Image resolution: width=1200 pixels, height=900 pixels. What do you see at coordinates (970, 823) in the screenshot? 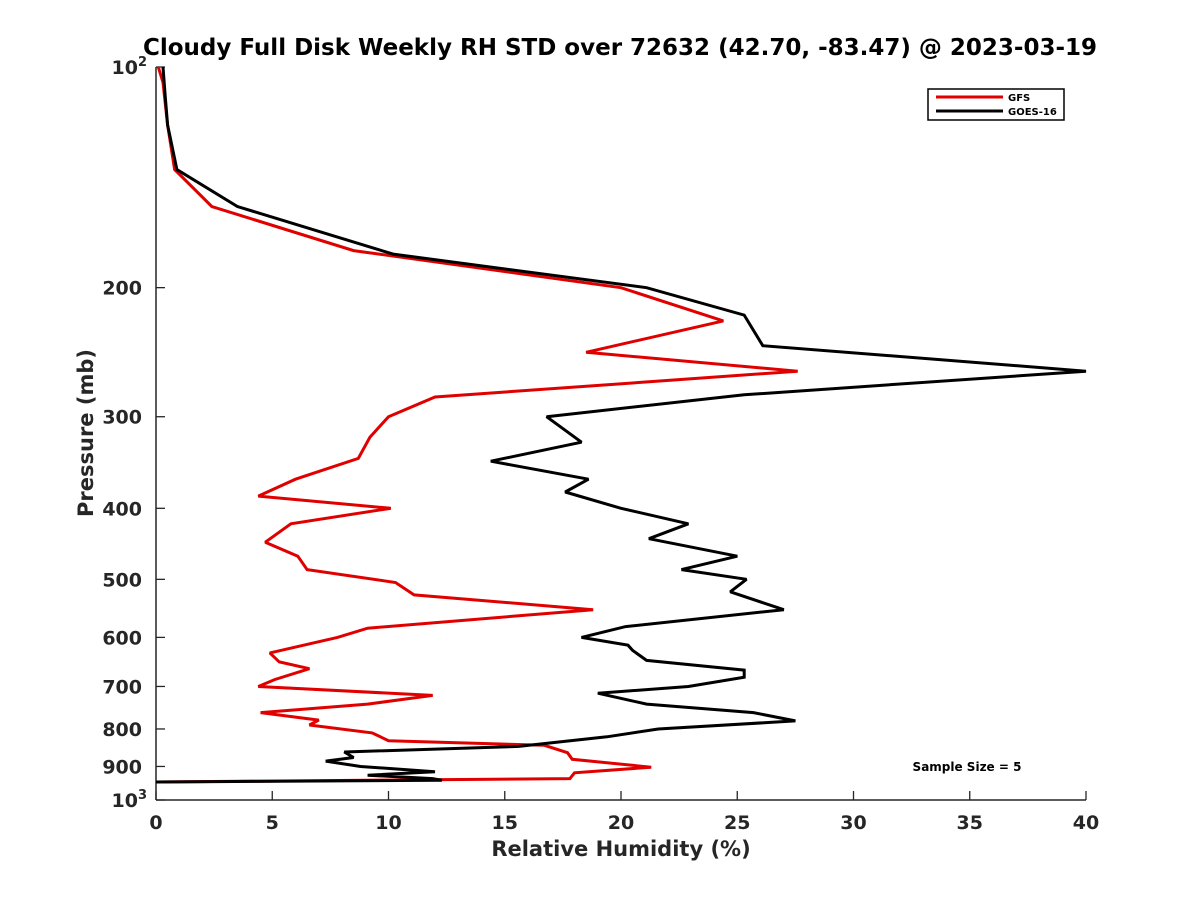
I see `x-tick-label: 35` at bounding box center [970, 823].